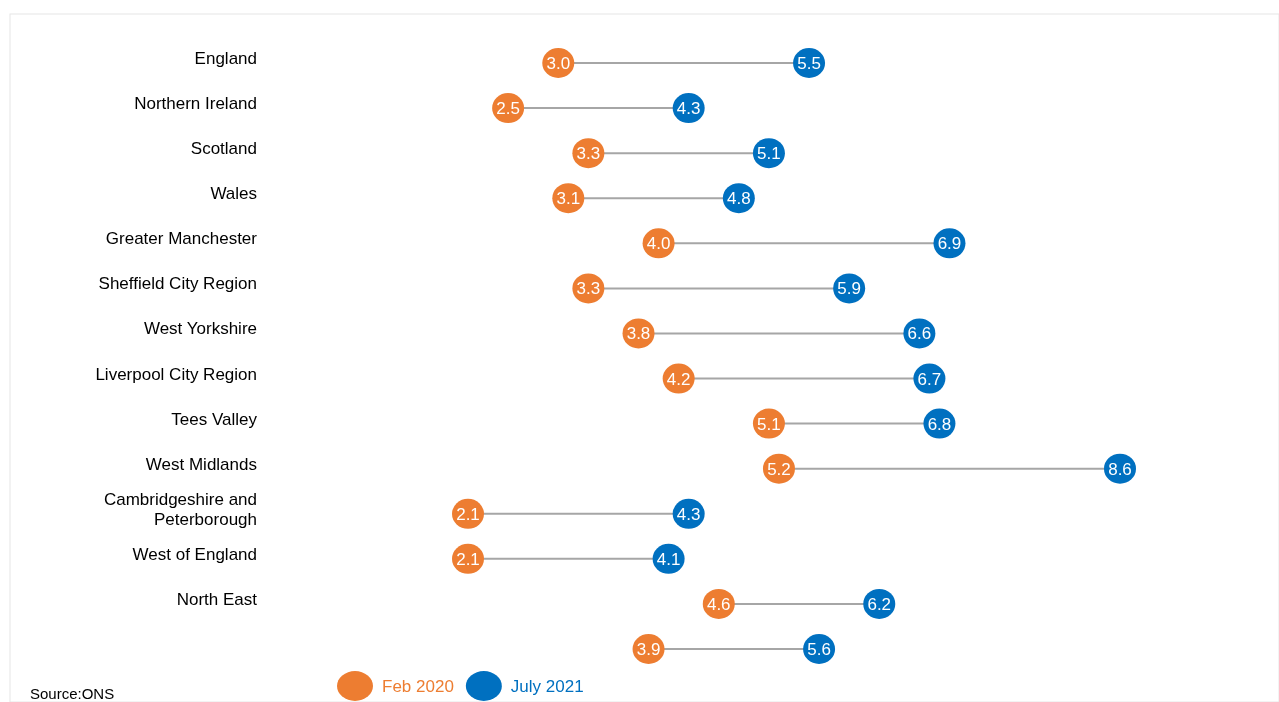 Image resolution: width=1279 pixels, height=702 pixels. Describe the element at coordinates (849, 289) in the screenshot. I see `data-label: 5.9` at that location.